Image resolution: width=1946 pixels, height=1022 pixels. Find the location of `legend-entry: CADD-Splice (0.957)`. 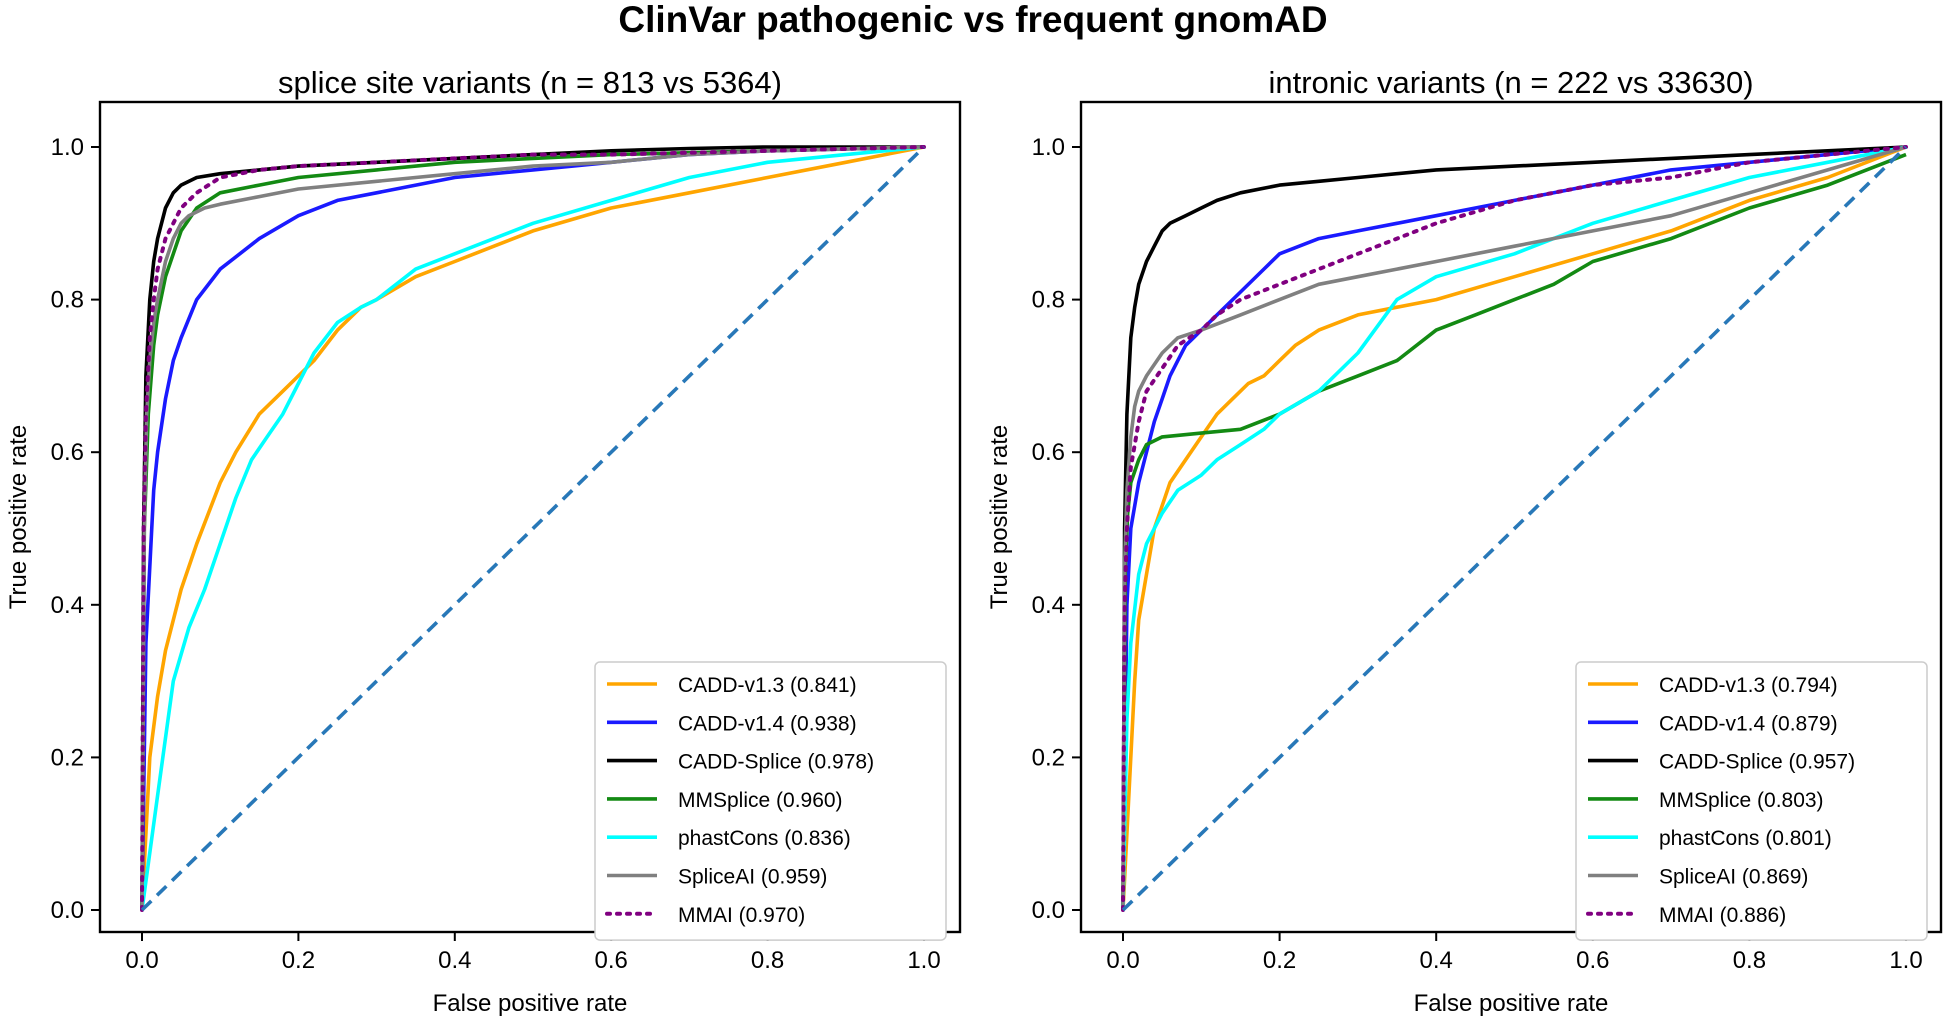

legend-entry: CADD-Splice (0.957) is located at coordinates (1757, 762).